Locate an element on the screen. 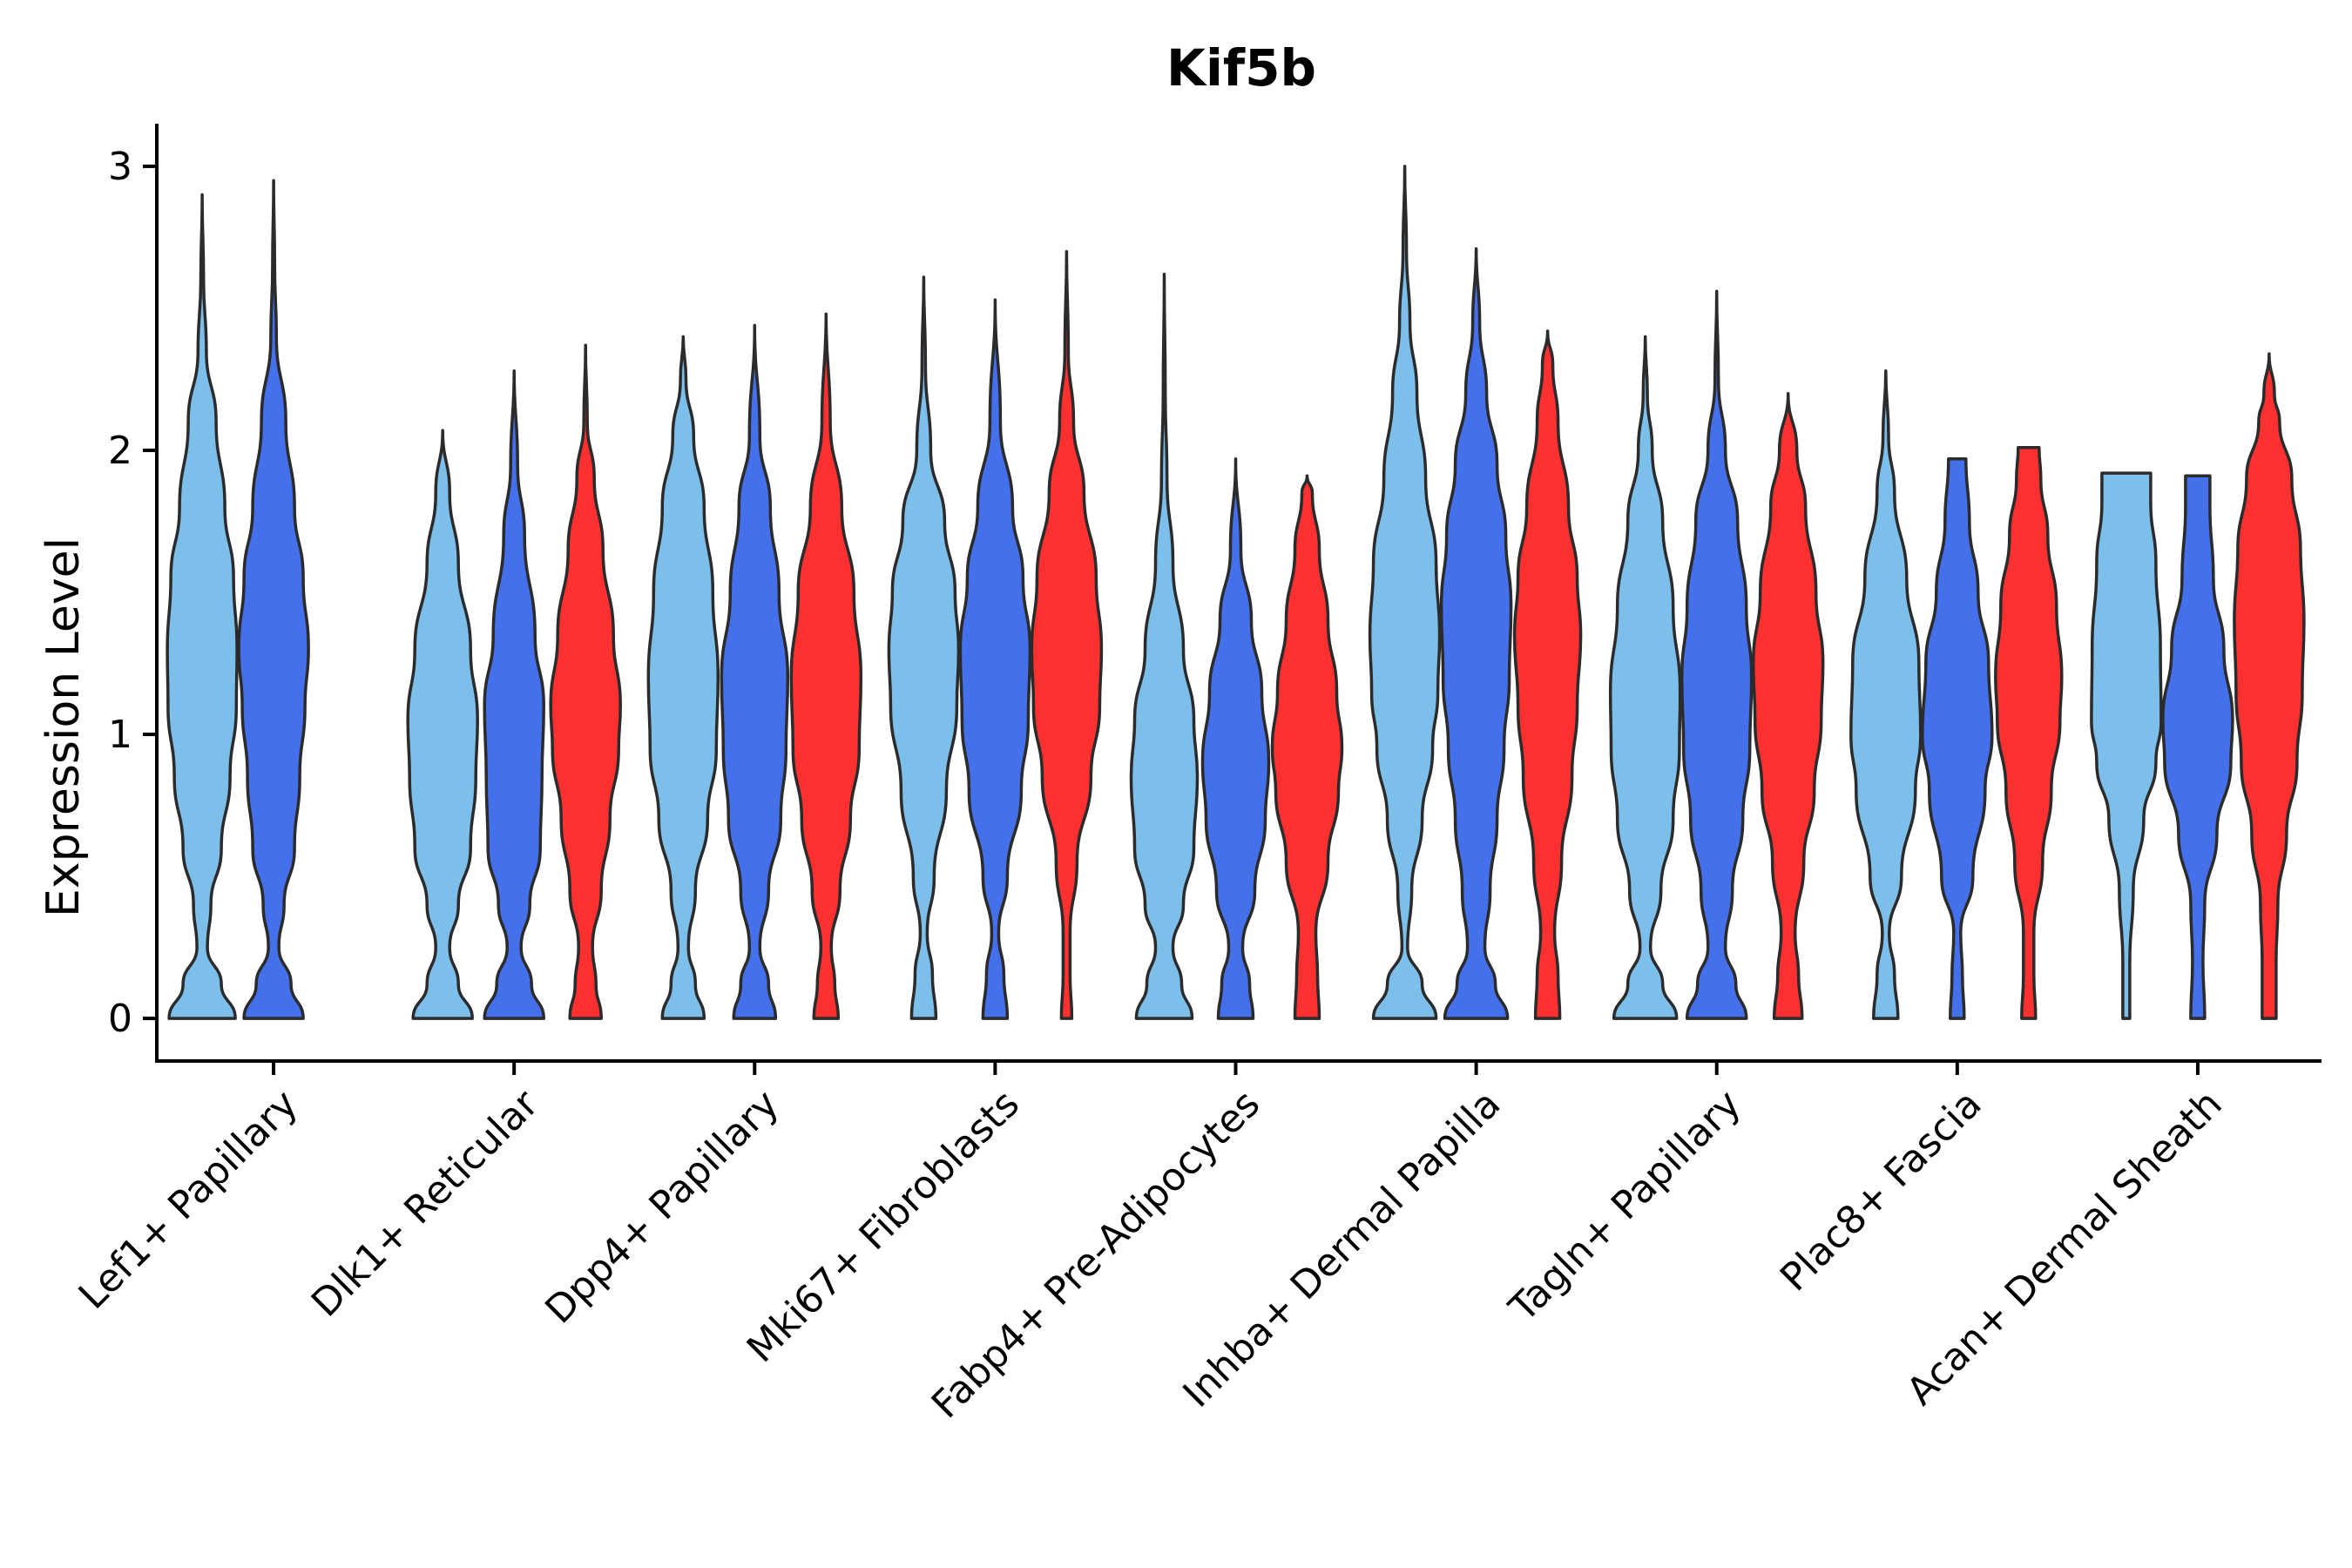 This screenshot has height=1568, width=2352. x-tick-label: Mki67+ Fibroblasts is located at coordinates (884, 1226).